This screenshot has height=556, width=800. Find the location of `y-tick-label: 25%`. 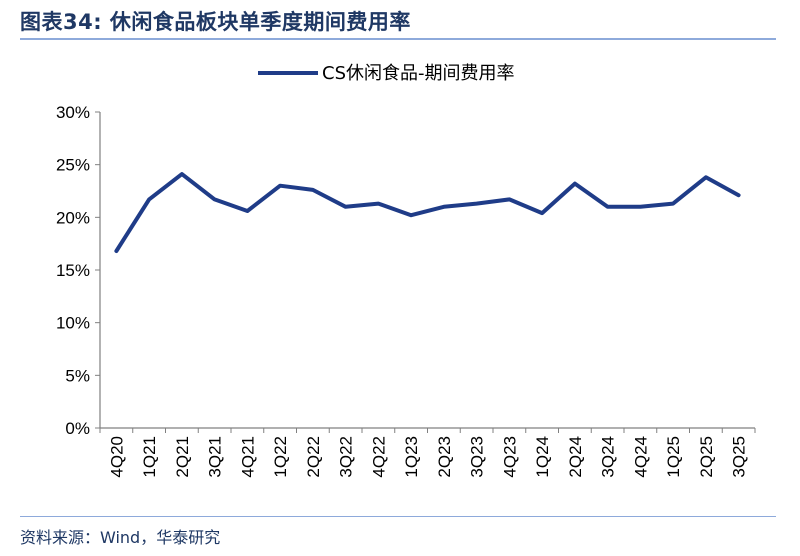

y-tick-label: 25% is located at coordinates (73, 165).